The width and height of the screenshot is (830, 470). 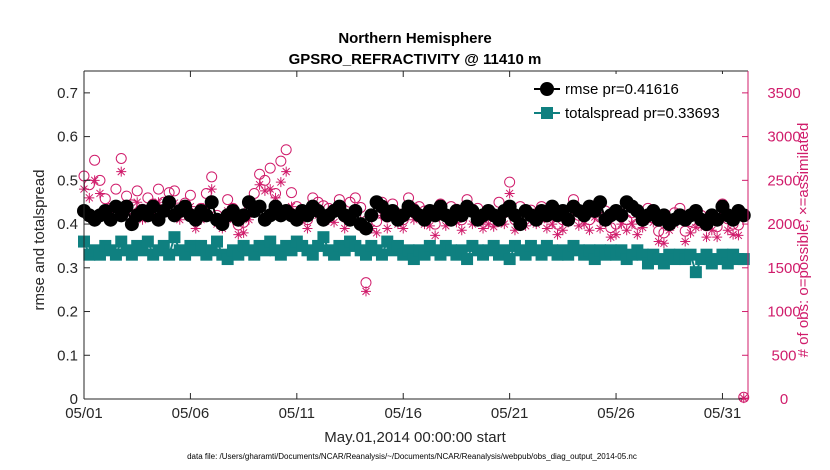 I want to click on legend: rmse pr=0.41616 totalspread pr=0.33693, so click(x=636, y=100).